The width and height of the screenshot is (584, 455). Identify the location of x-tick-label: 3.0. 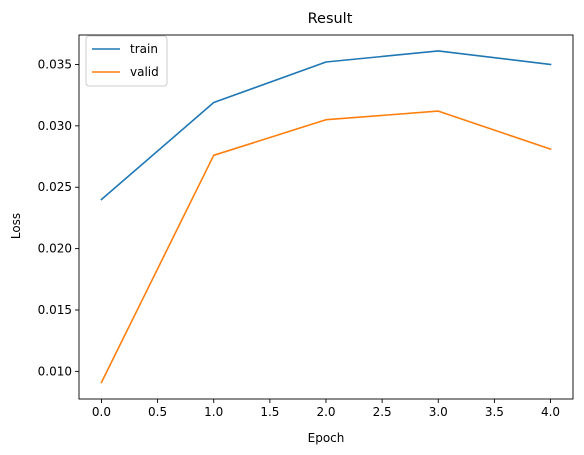
(438, 412).